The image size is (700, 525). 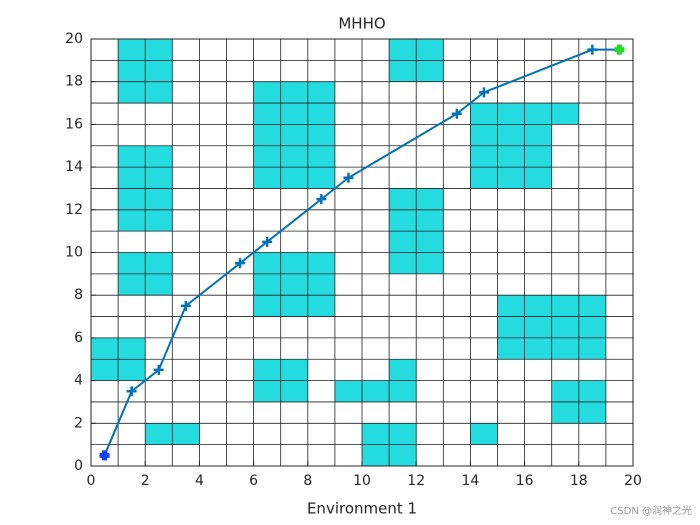 I want to click on x-tick-label: 10, so click(x=362, y=481).